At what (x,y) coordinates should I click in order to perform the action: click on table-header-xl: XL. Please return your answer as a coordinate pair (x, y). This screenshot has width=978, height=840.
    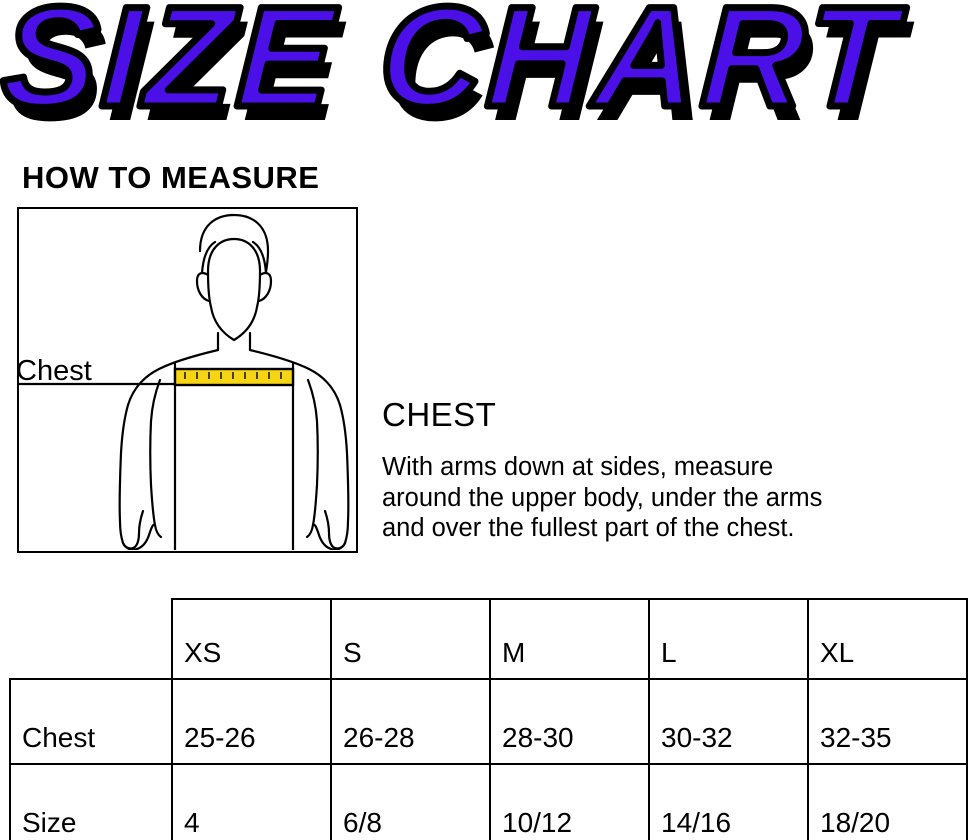
    Looking at the image, I should click on (887, 639).